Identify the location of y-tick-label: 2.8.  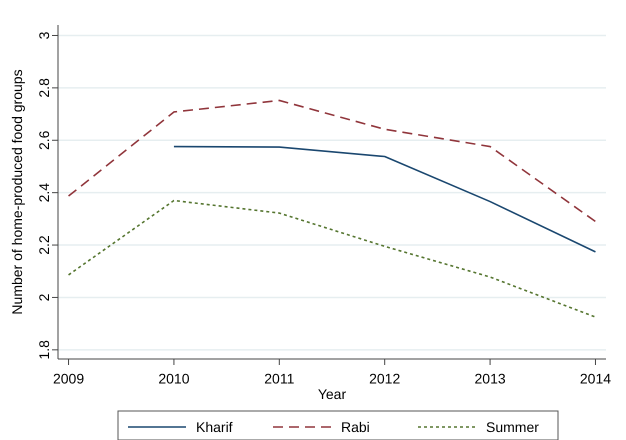
(44, 88).